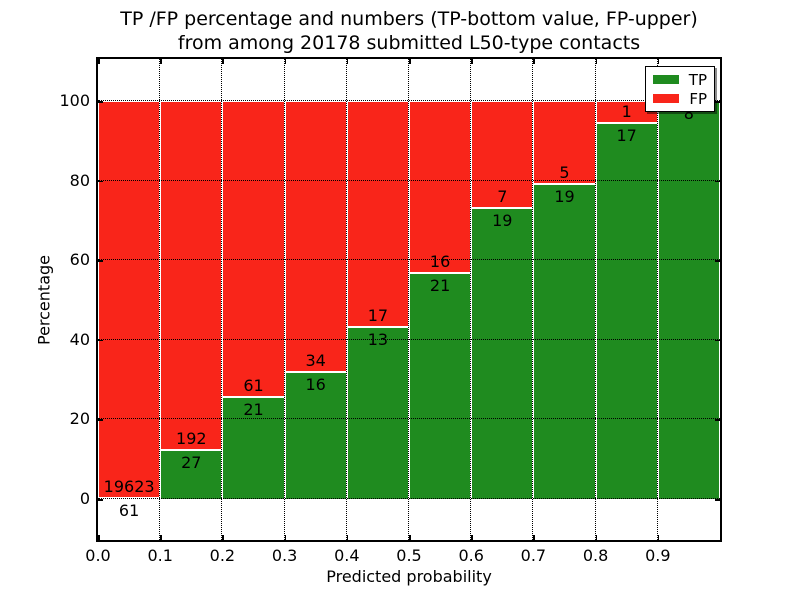  Describe the element at coordinates (626, 136) in the screenshot. I see `tp-count-label-8: 17` at that location.